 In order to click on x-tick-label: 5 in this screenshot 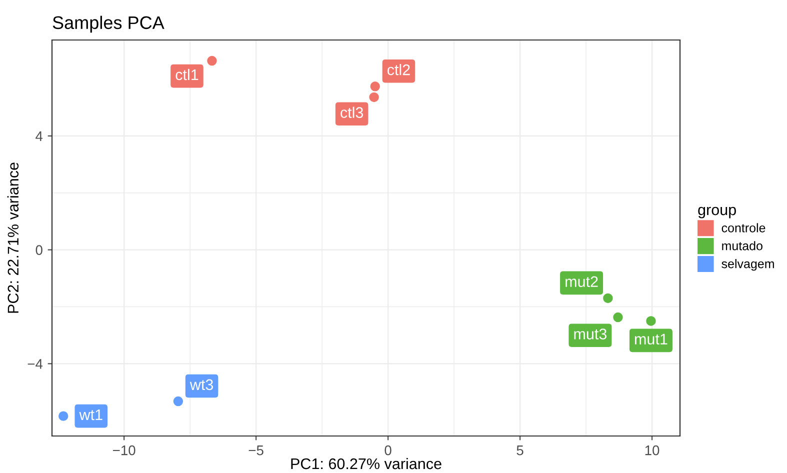, I will do `click(520, 451)`.